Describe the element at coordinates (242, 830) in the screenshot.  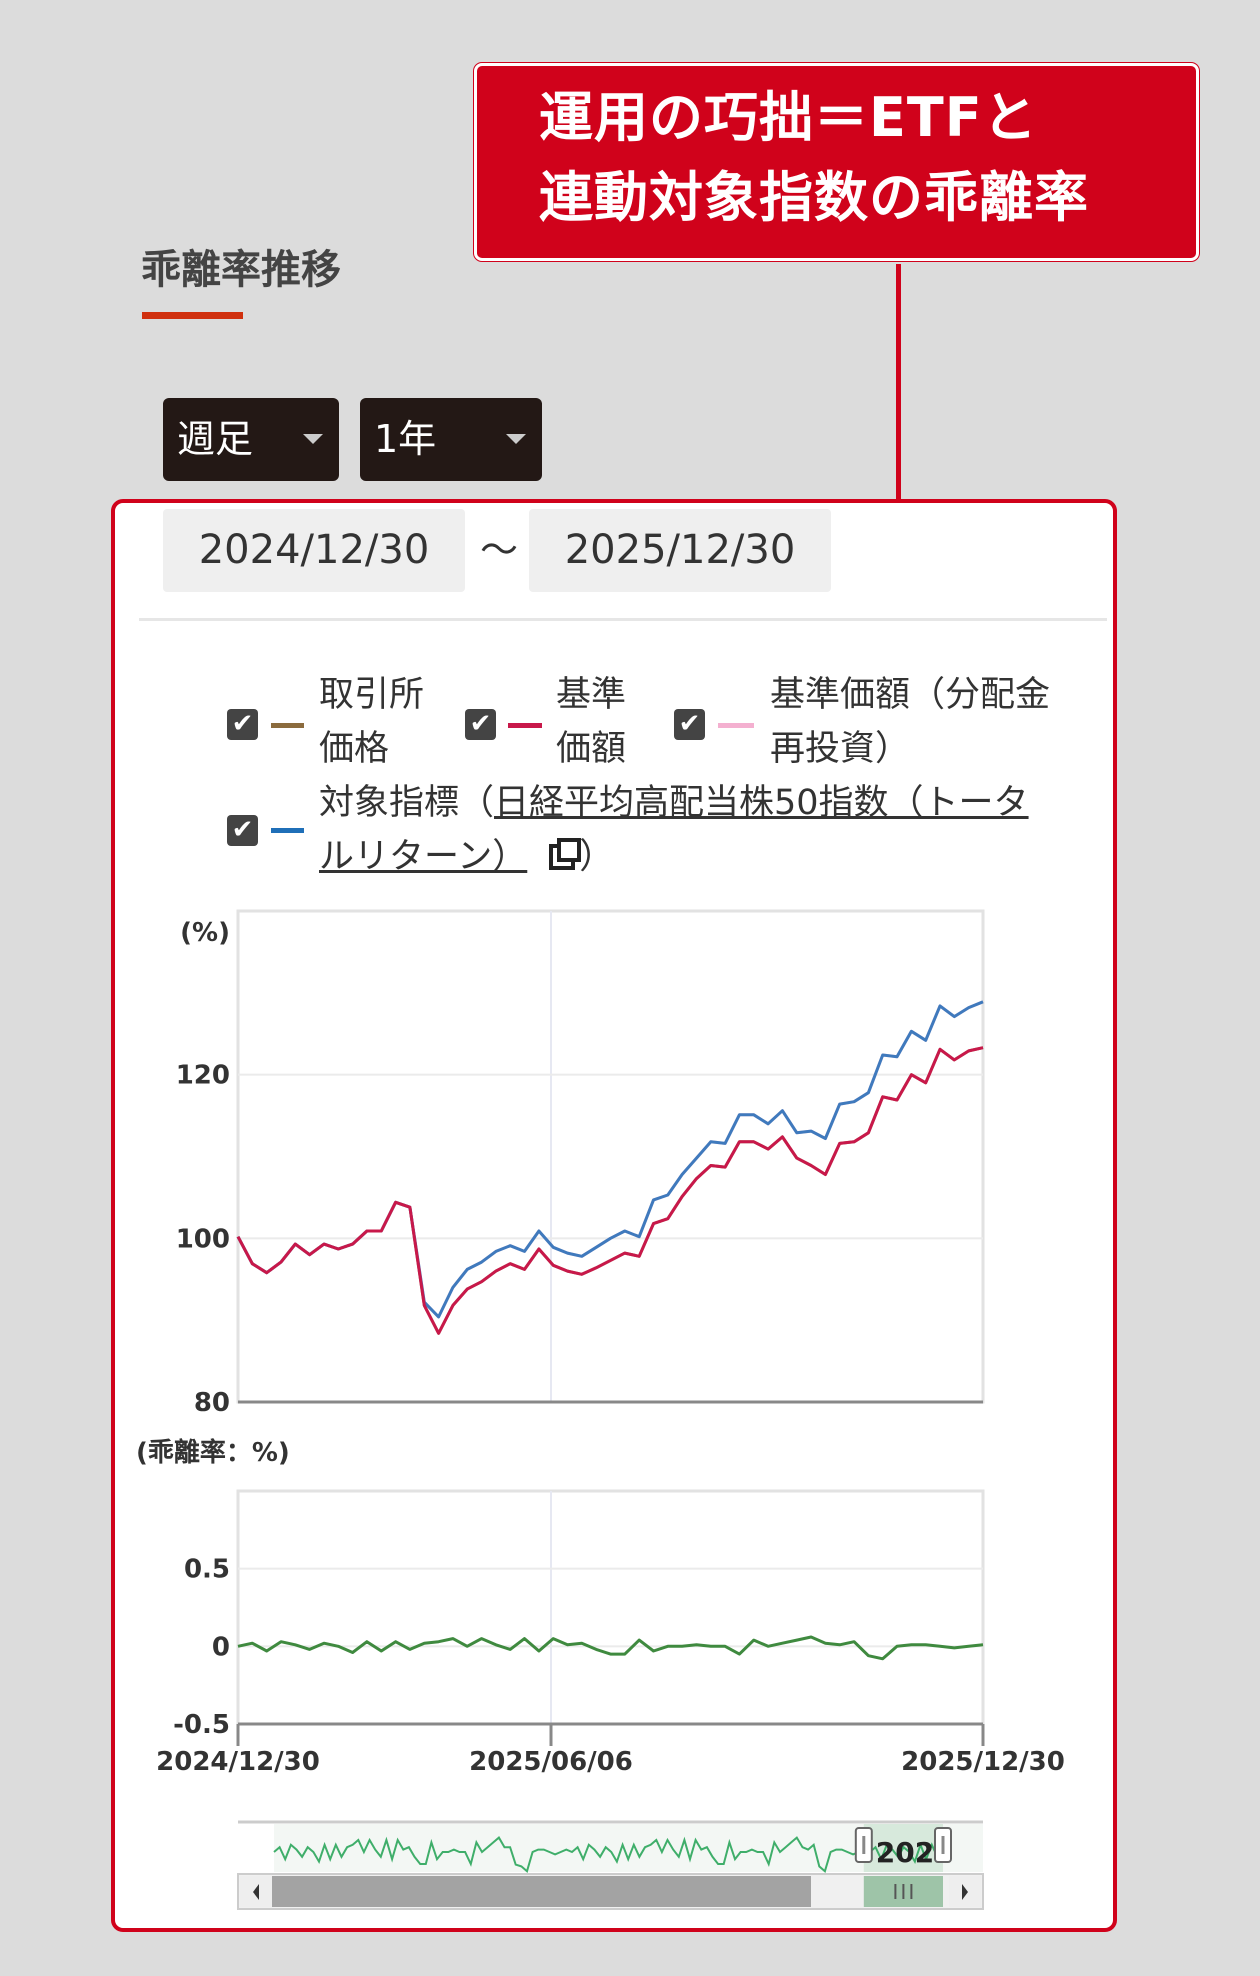
I see `legend-checkbox-index: ✔` at that location.